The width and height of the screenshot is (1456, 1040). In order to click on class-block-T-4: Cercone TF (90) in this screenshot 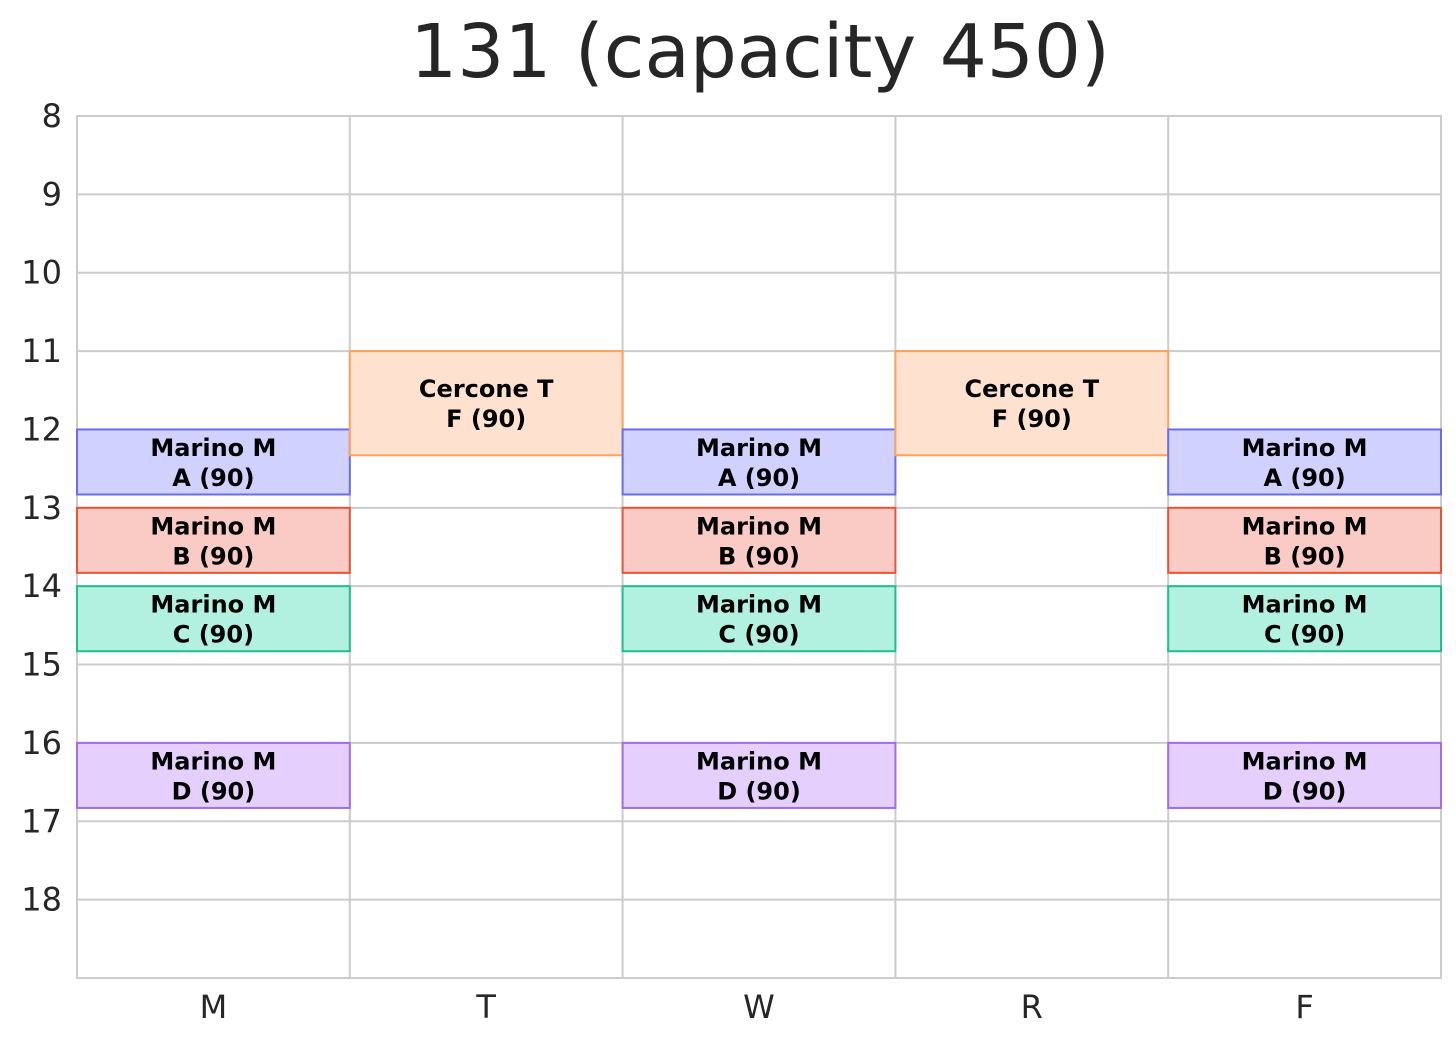, I will do `click(486, 403)`.